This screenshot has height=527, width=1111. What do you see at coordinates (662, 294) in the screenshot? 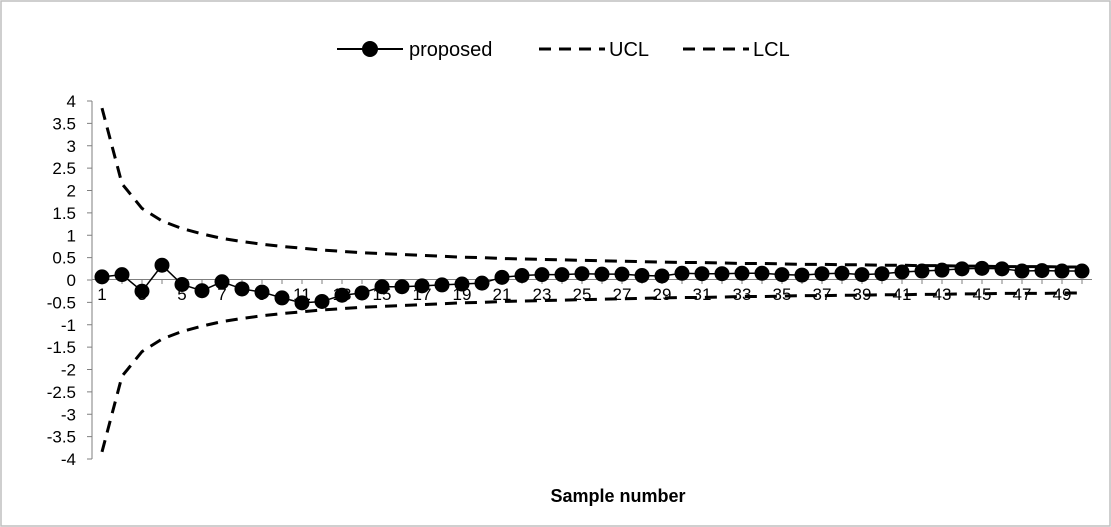
I see `x-tick-label: 29` at bounding box center [662, 294].